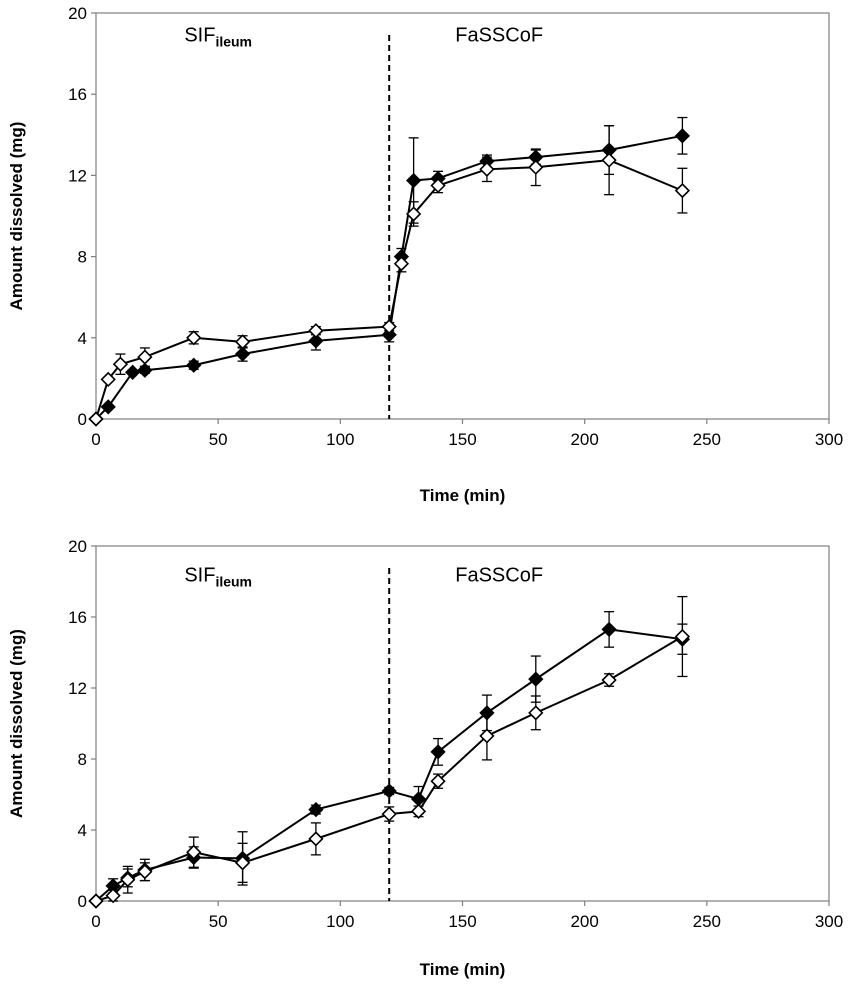  Describe the element at coordinates (584, 921) in the screenshot. I see `chart1-x-tick-label-4: 200` at that location.